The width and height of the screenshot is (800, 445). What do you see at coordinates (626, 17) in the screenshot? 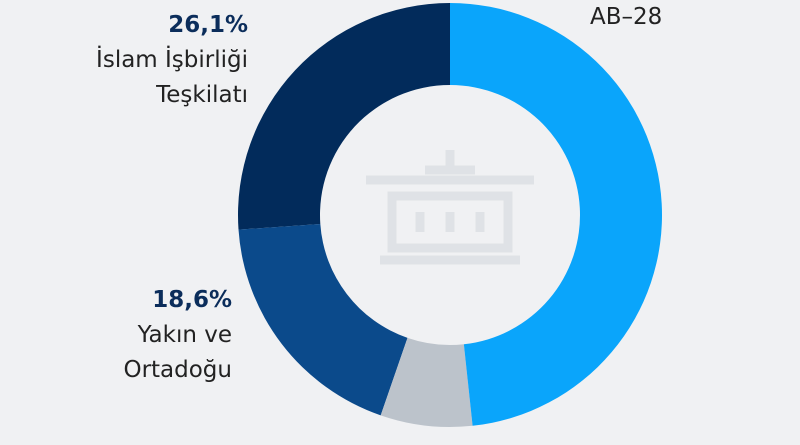
I see `category-label: AB–28` at bounding box center [626, 17].